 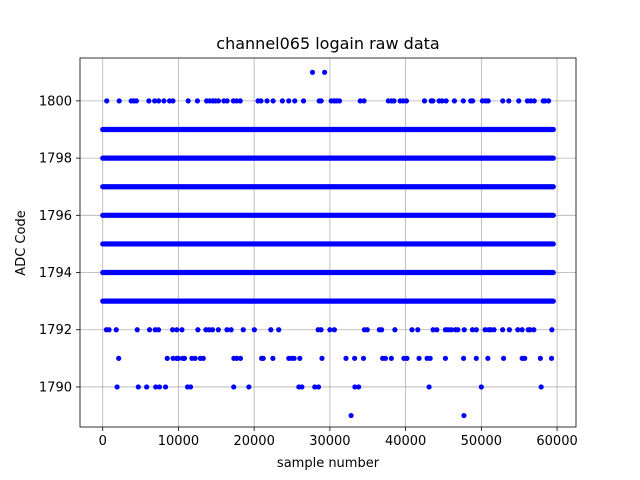 What do you see at coordinates (329, 441) in the screenshot?
I see `x-tick-label: 30000` at bounding box center [329, 441].